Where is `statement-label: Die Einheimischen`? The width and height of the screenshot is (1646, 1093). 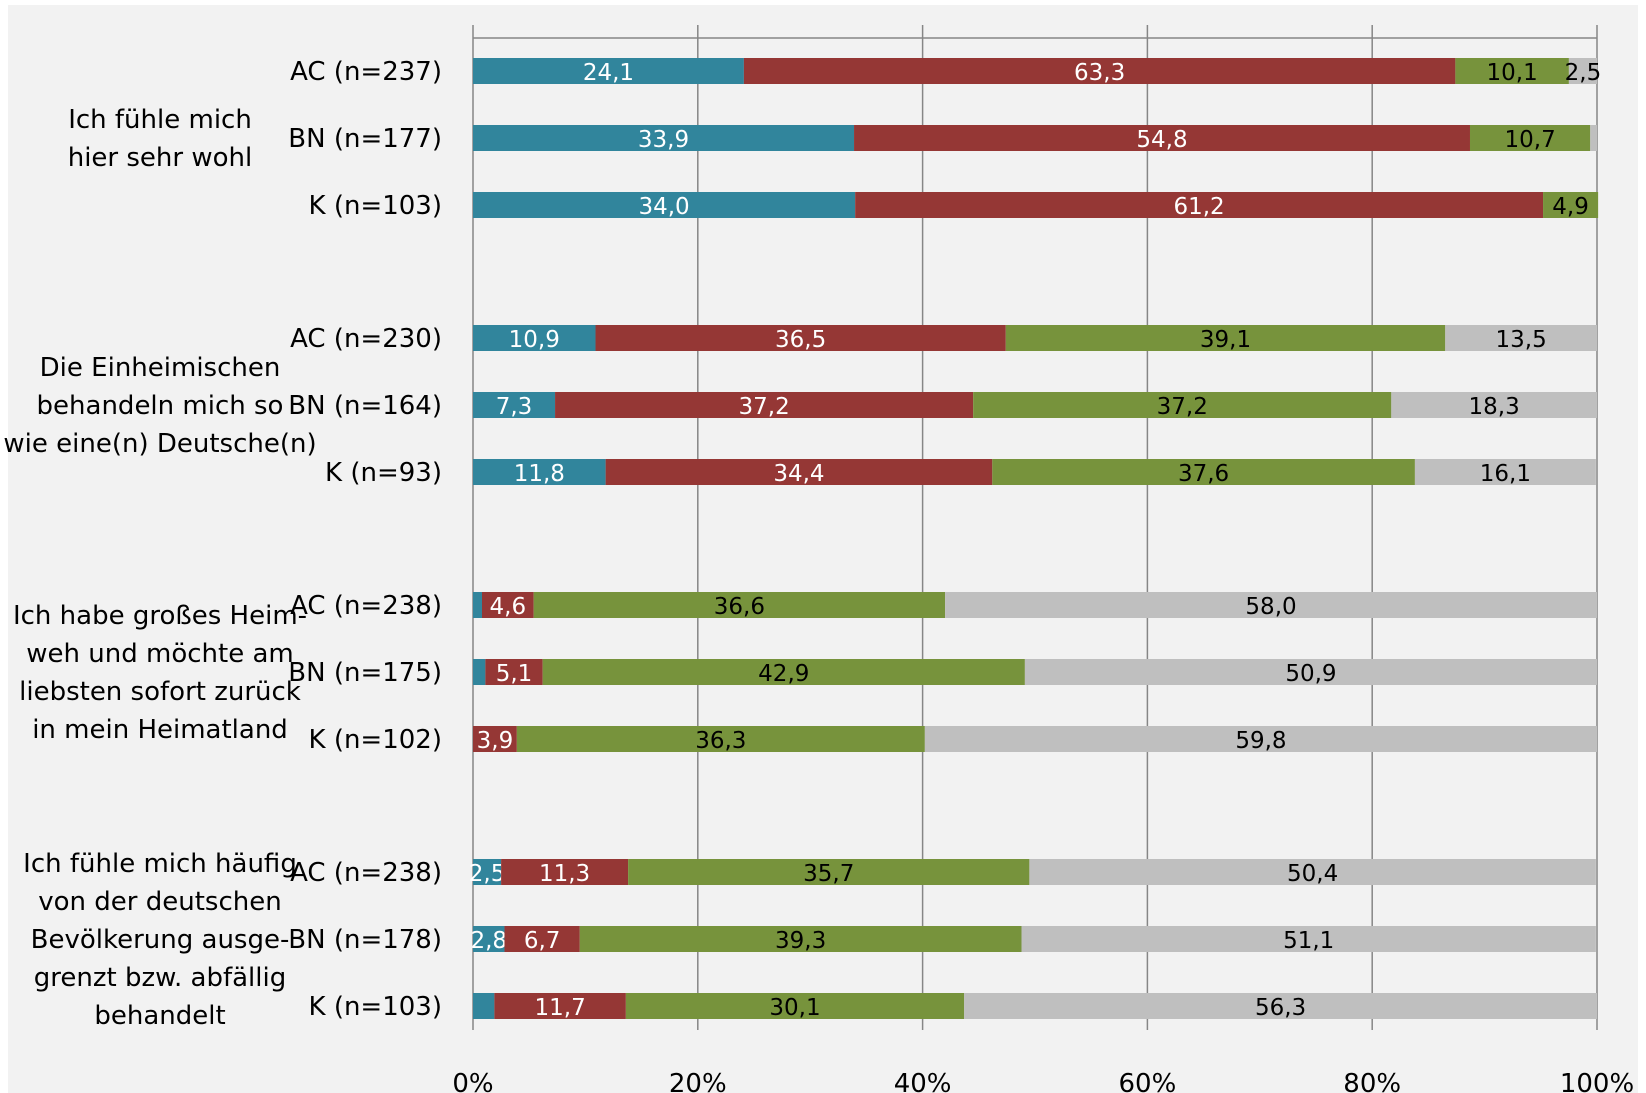 statement-label: Die Einheimischen is located at coordinates (160, 368).